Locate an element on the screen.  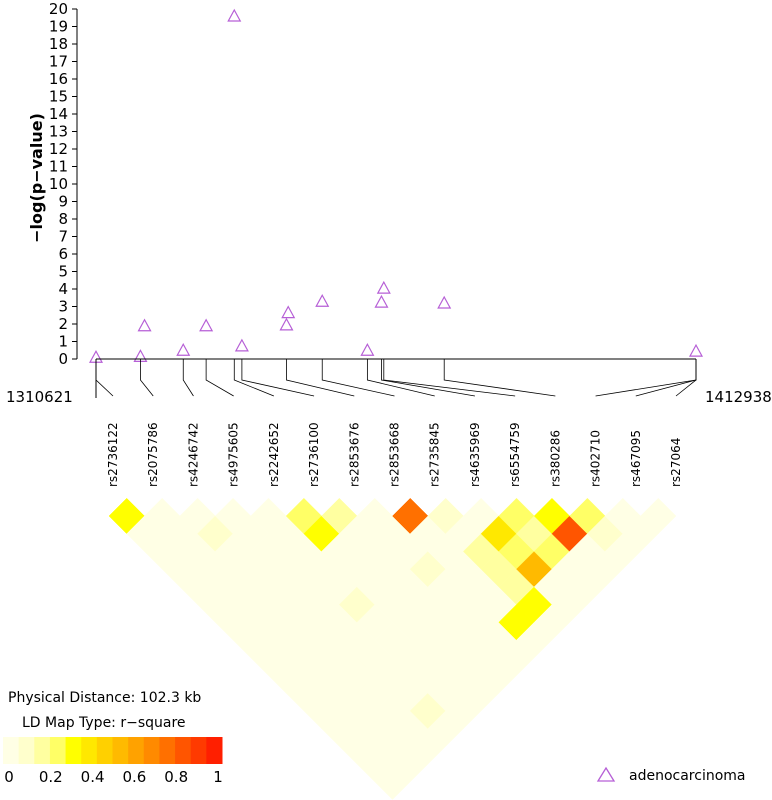
y-tick-label: 7 is located at coordinates (63, 237).